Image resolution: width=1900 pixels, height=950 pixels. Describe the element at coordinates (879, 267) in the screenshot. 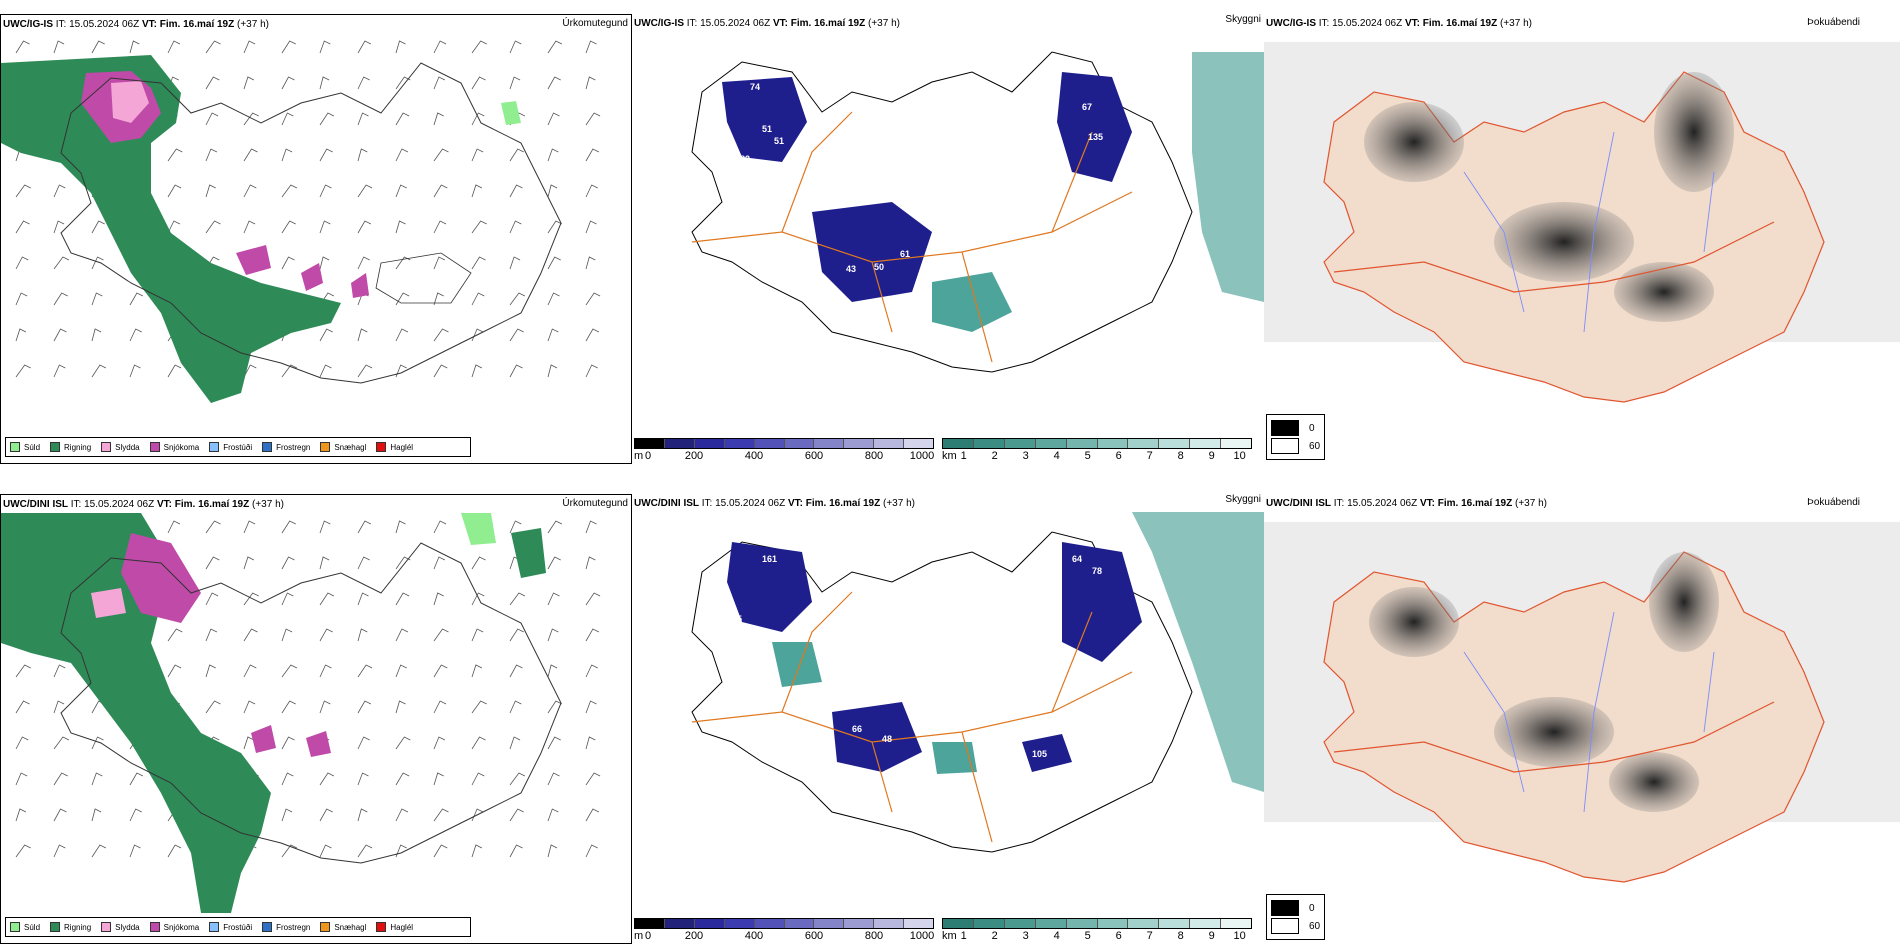

I see `vis-label: 50` at that location.